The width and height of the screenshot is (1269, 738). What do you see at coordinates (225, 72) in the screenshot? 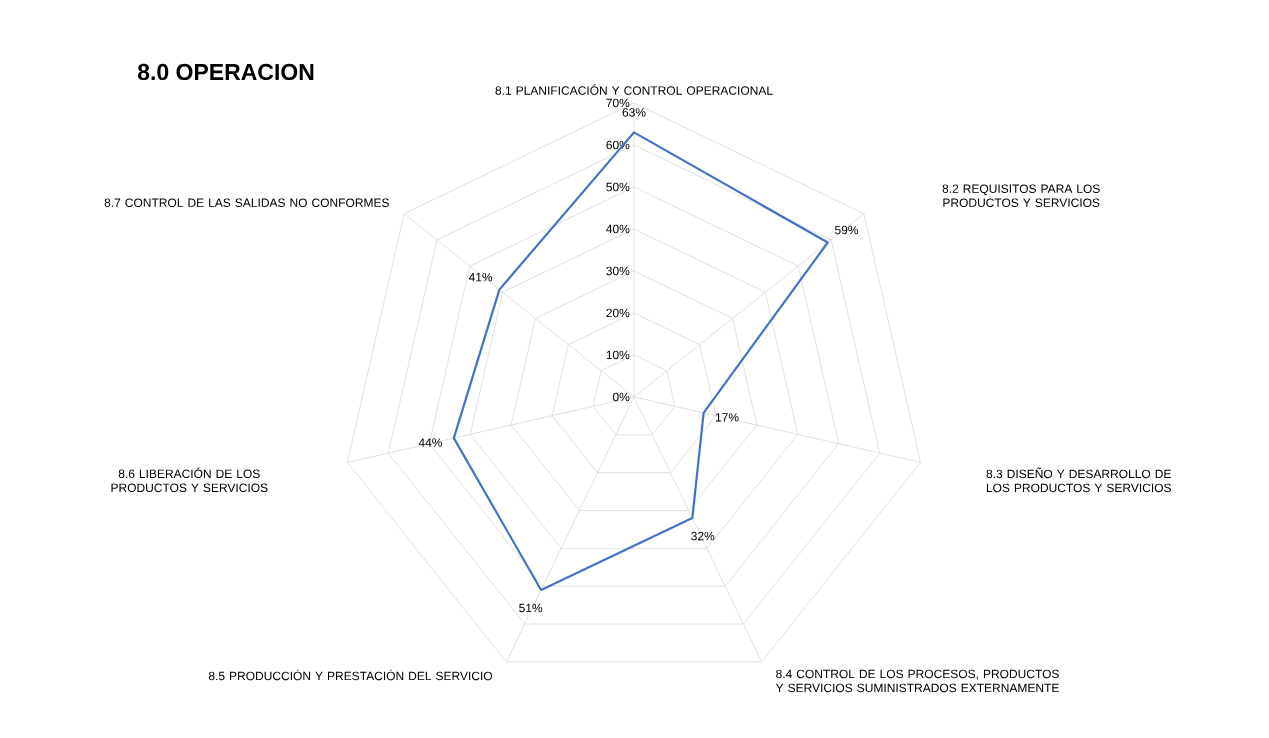
I see `chart-title: 8.0 OPERACION` at bounding box center [225, 72].